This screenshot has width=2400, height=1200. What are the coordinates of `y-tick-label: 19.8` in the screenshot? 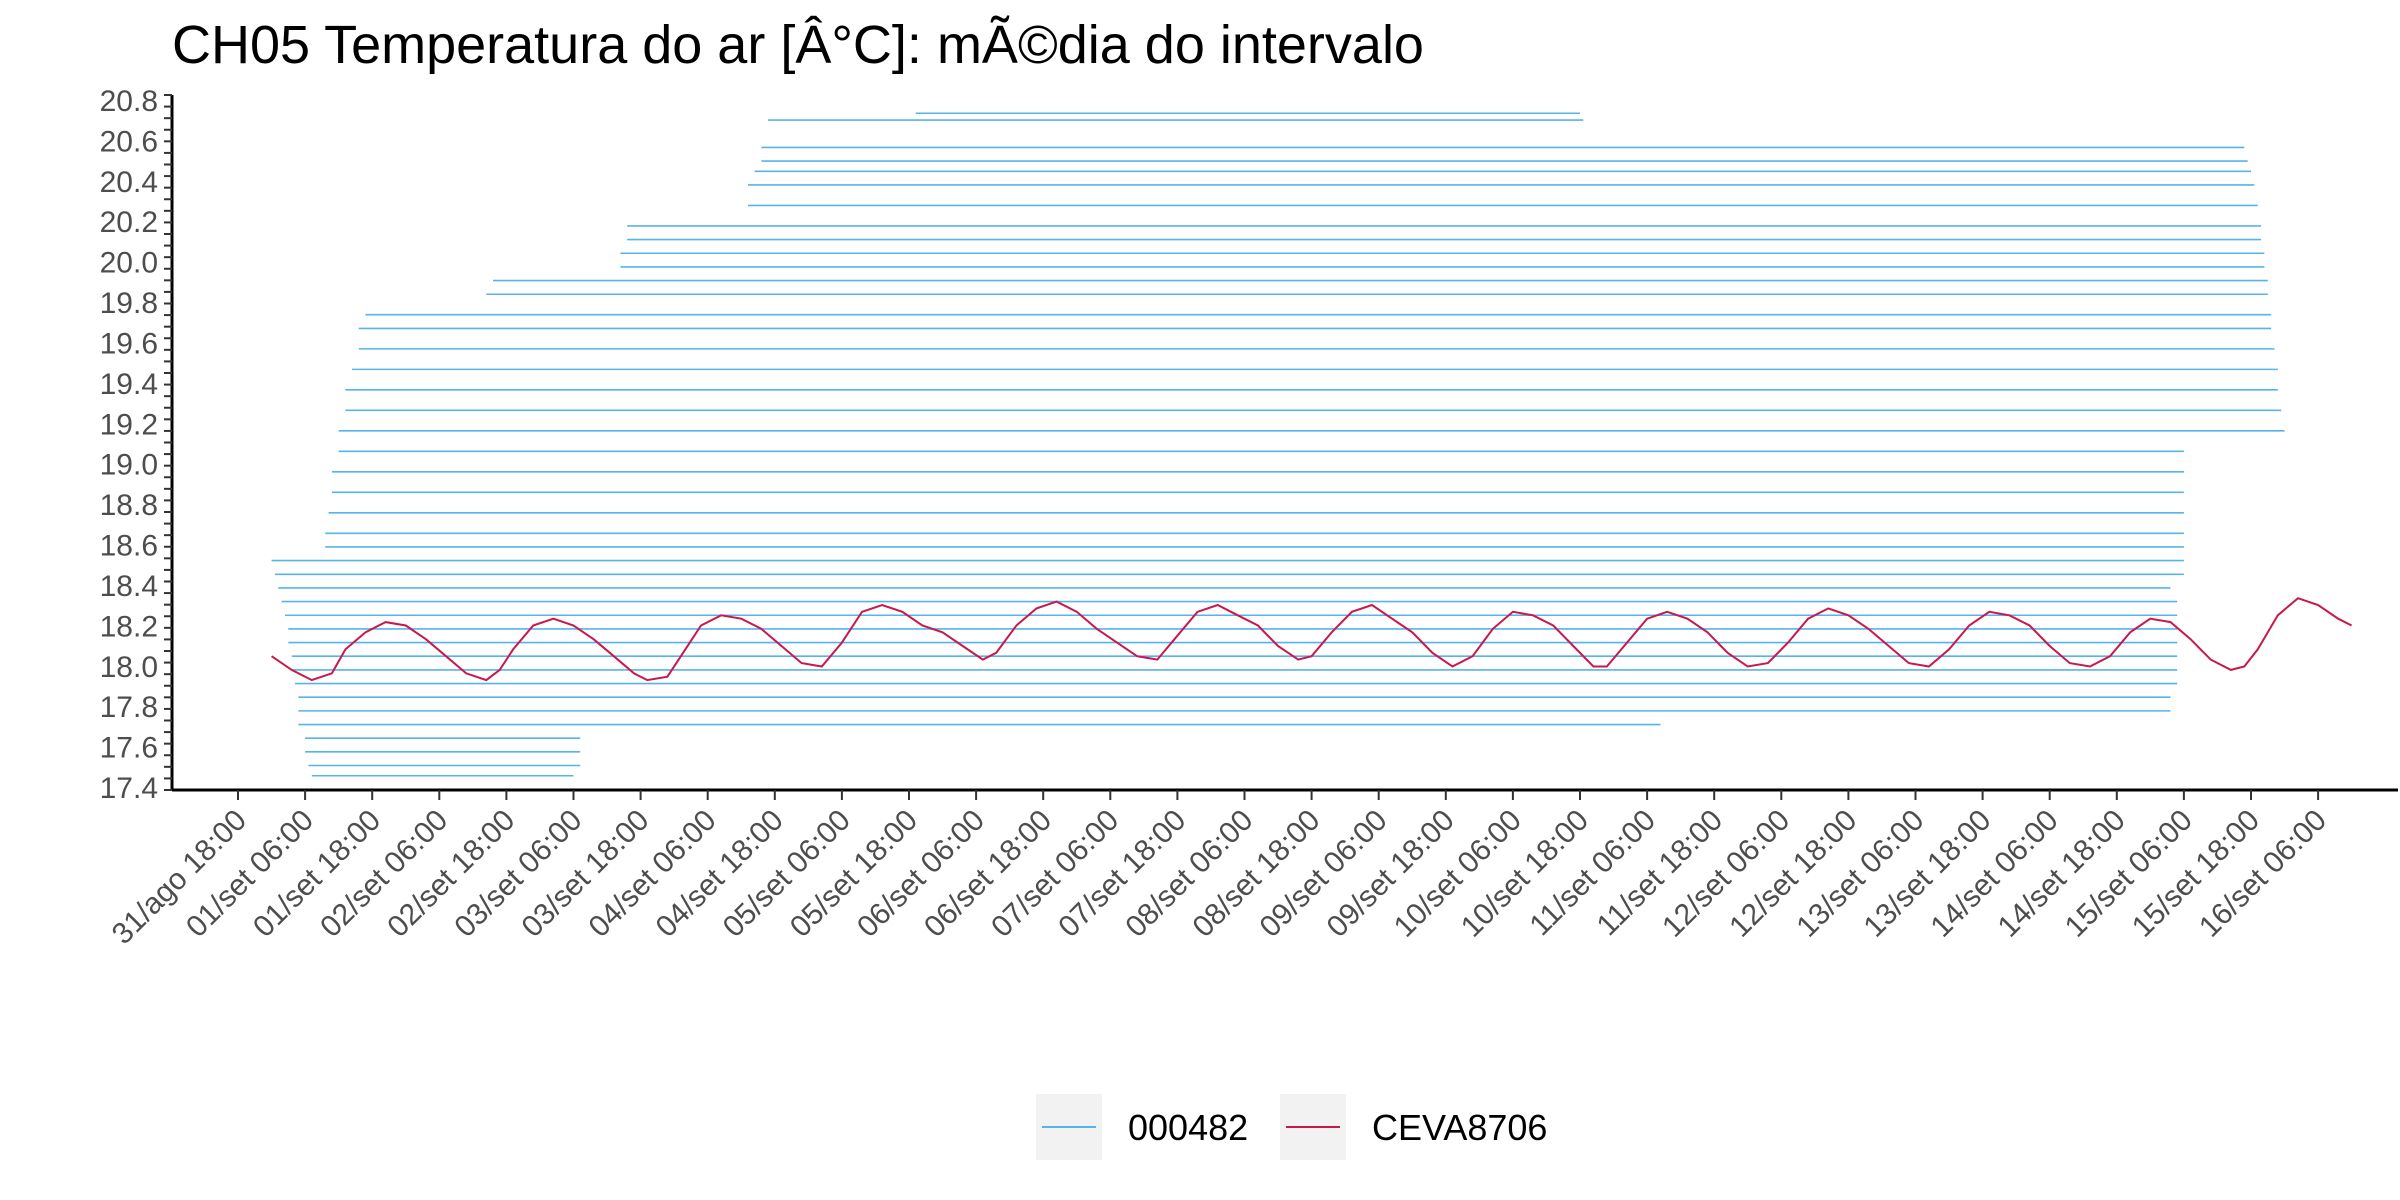 It's located at (129, 303).